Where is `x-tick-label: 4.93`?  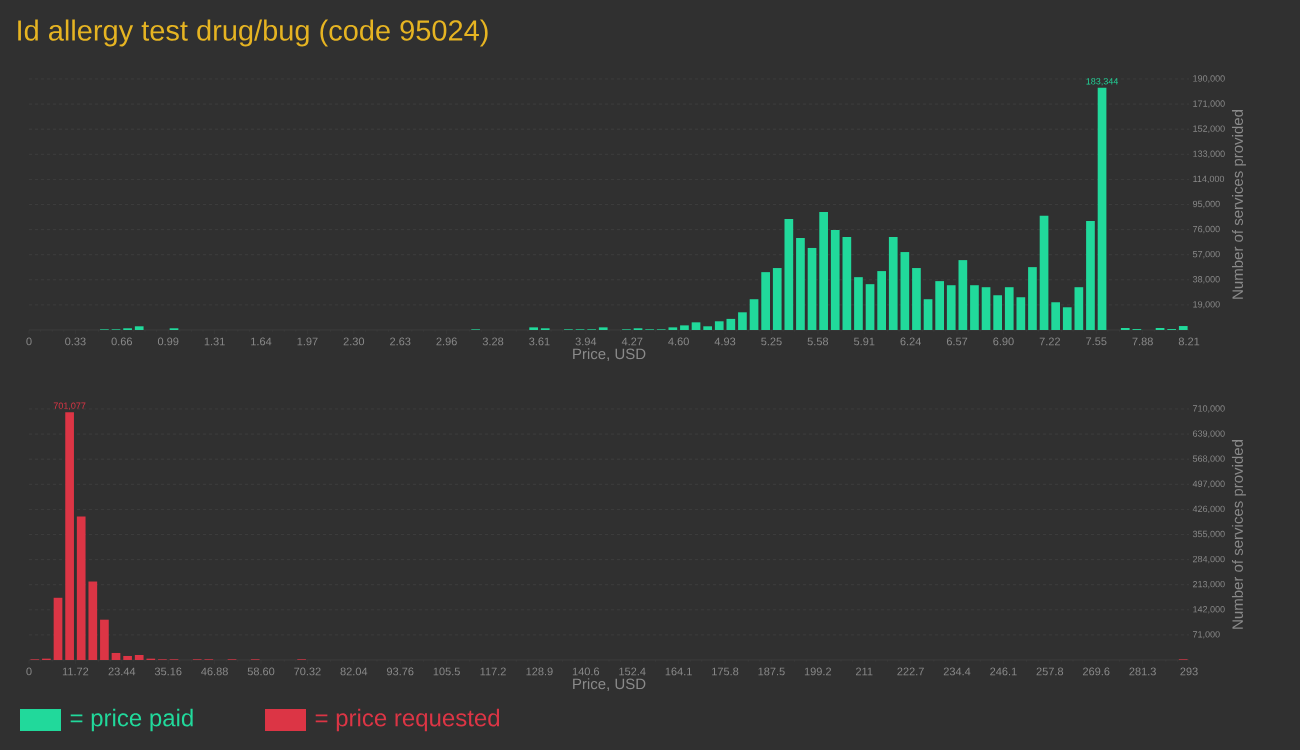 x-tick-label: 4.93 is located at coordinates (725, 341).